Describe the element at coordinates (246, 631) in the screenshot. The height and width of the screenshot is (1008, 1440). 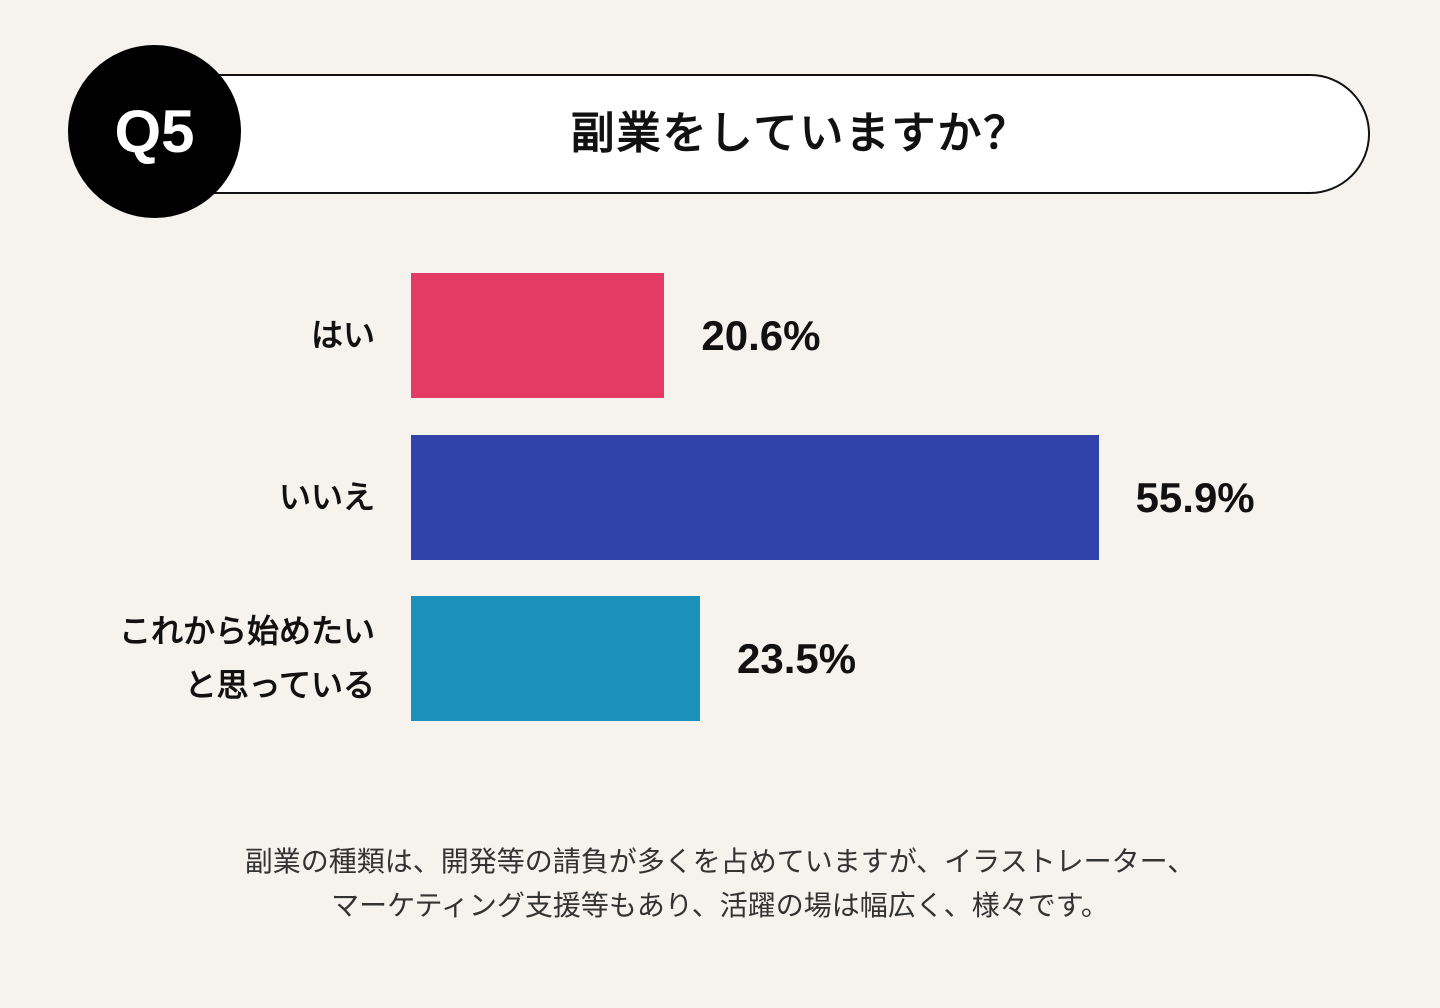
I see `category-label-line: これから始めたい` at that location.